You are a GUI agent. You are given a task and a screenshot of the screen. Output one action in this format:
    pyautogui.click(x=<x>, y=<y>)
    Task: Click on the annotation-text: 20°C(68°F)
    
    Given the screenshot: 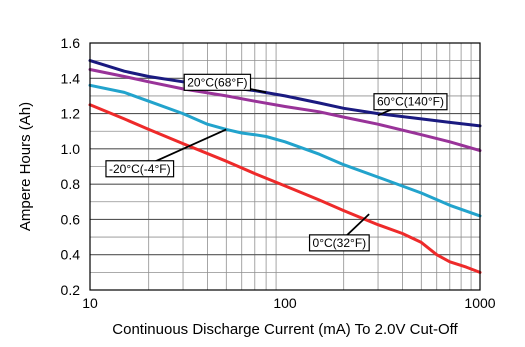 What is the action you would take?
    pyautogui.click(x=217, y=82)
    